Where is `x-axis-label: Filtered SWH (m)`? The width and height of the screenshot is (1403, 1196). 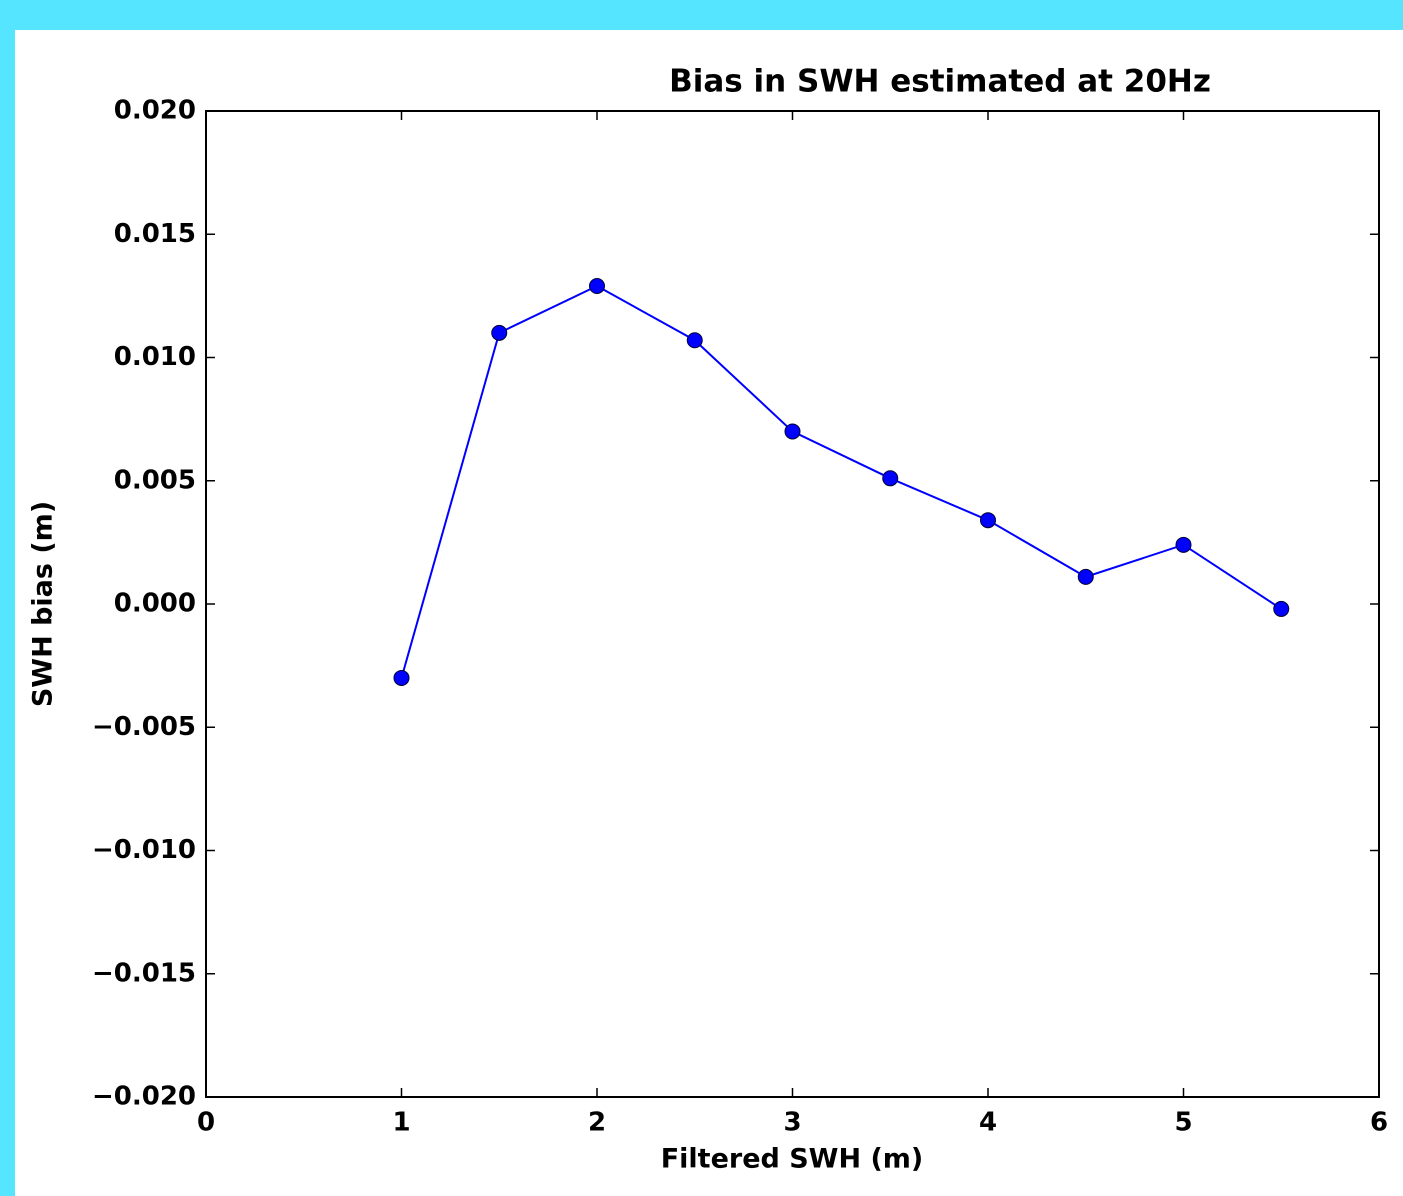
x-axis-label: Filtered SWH (m) is located at coordinates (792, 1159).